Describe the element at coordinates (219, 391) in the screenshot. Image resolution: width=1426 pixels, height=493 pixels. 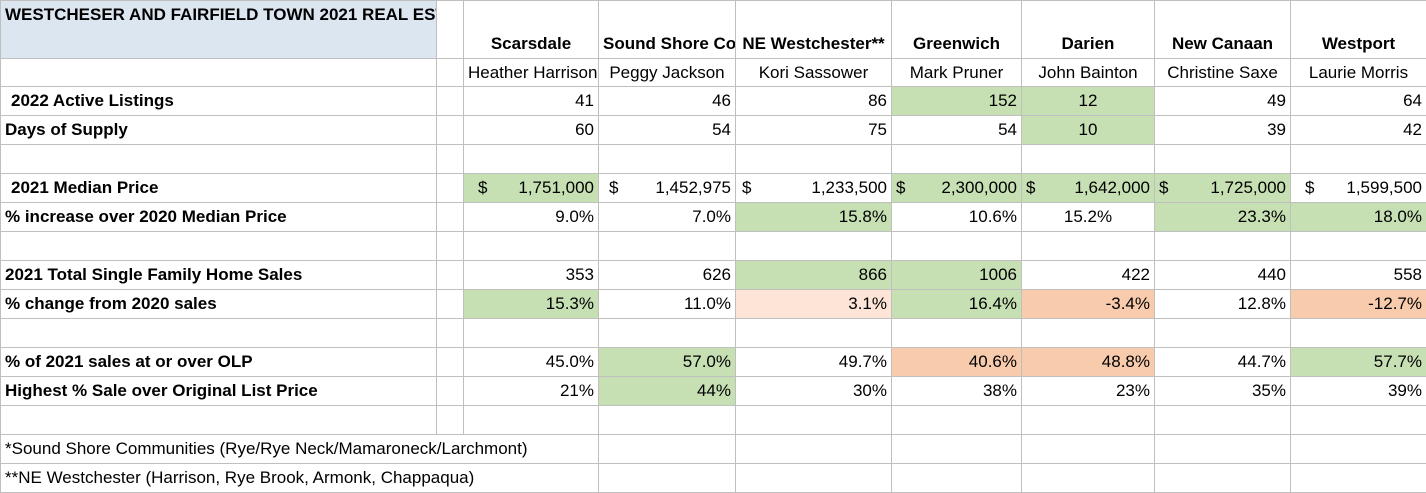
I see `row-label: Highest % Sale over Original List Price` at that location.